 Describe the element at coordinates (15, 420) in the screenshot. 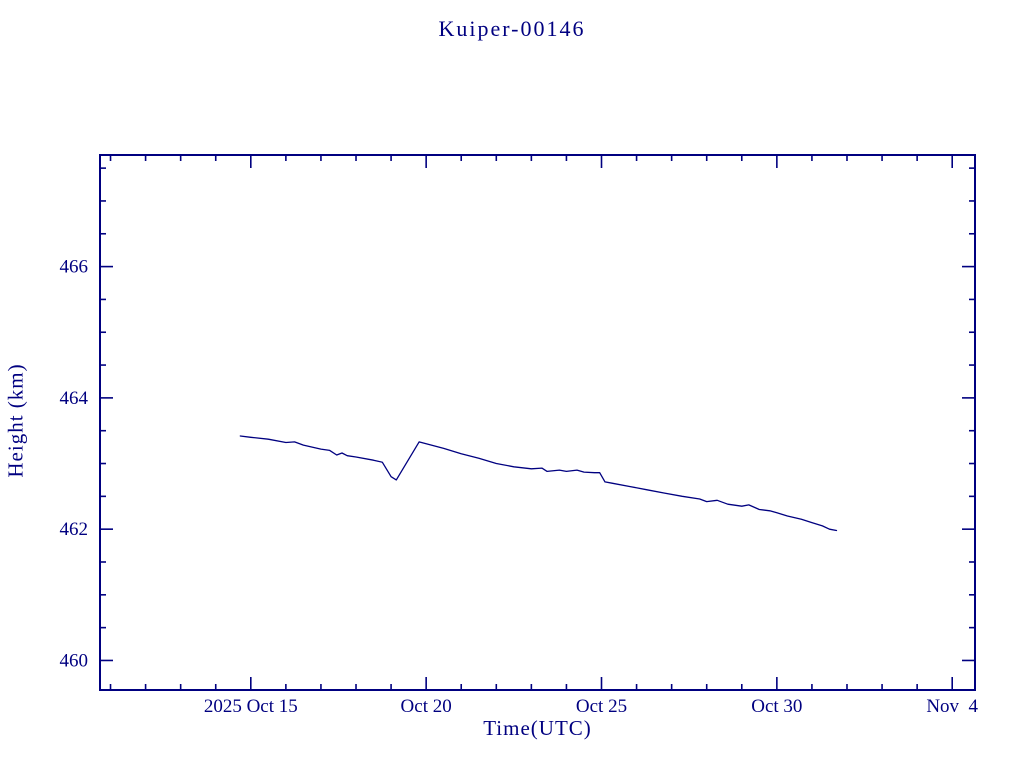

I see `y-axis-label: Height (km)` at that location.